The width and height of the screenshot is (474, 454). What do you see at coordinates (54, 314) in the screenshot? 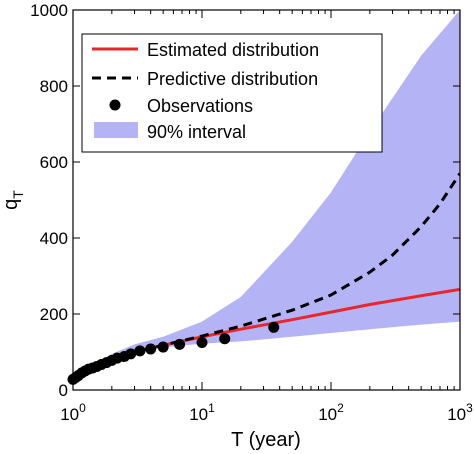
I see `y-tick-label: 200` at bounding box center [54, 314].